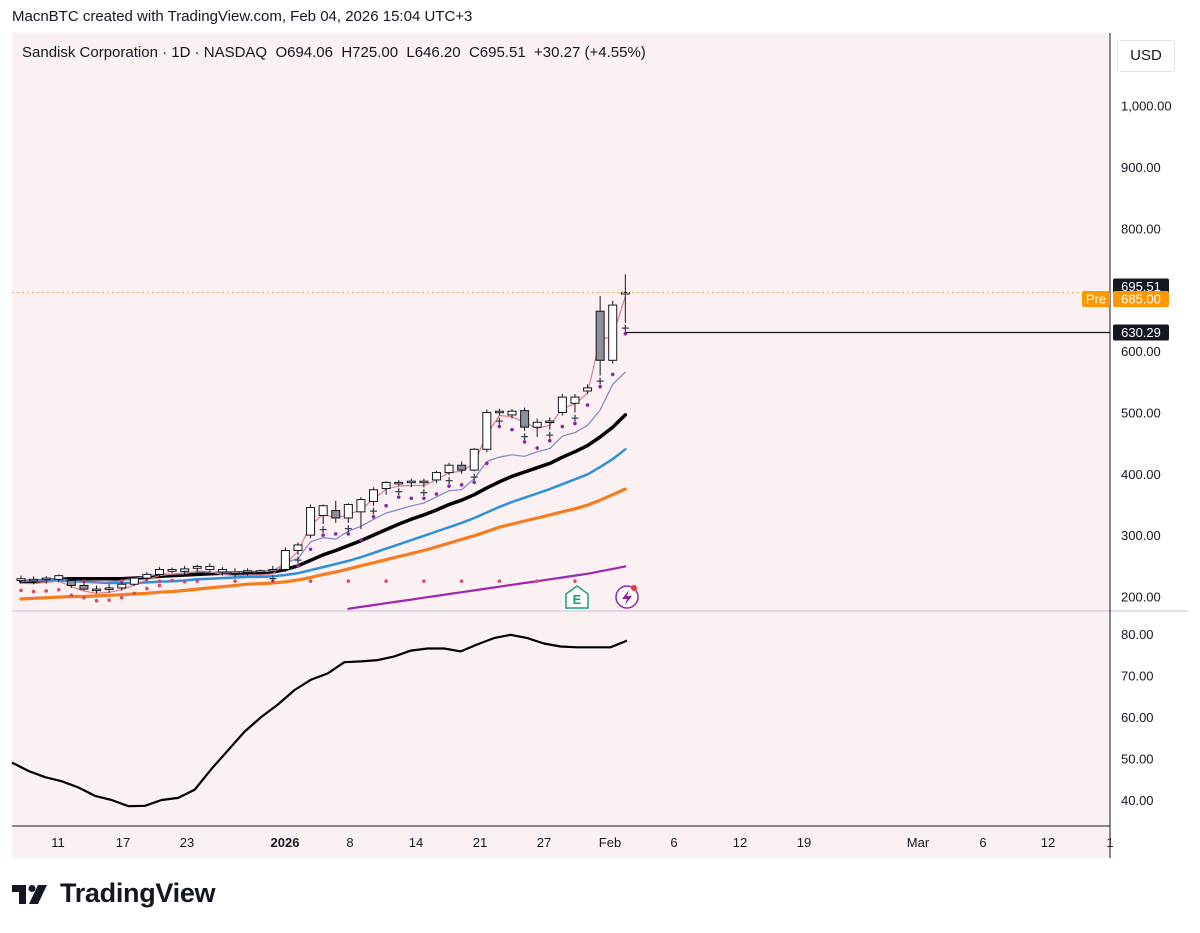 This screenshot has width=1200, height=933. Describe the element at coordinates (1141, 167) in the screenshot. I see `price-tick-label: 900.00` at that location.